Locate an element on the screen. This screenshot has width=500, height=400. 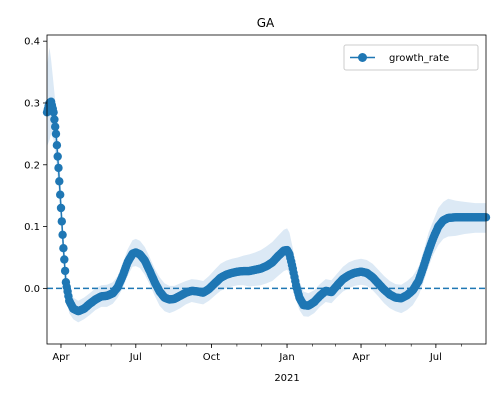
x-tick-label: Jan is located at coordinates (286, 357).